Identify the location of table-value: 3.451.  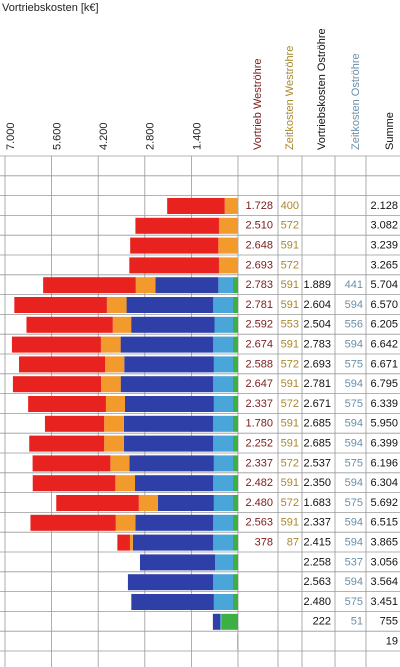
(384, 602).